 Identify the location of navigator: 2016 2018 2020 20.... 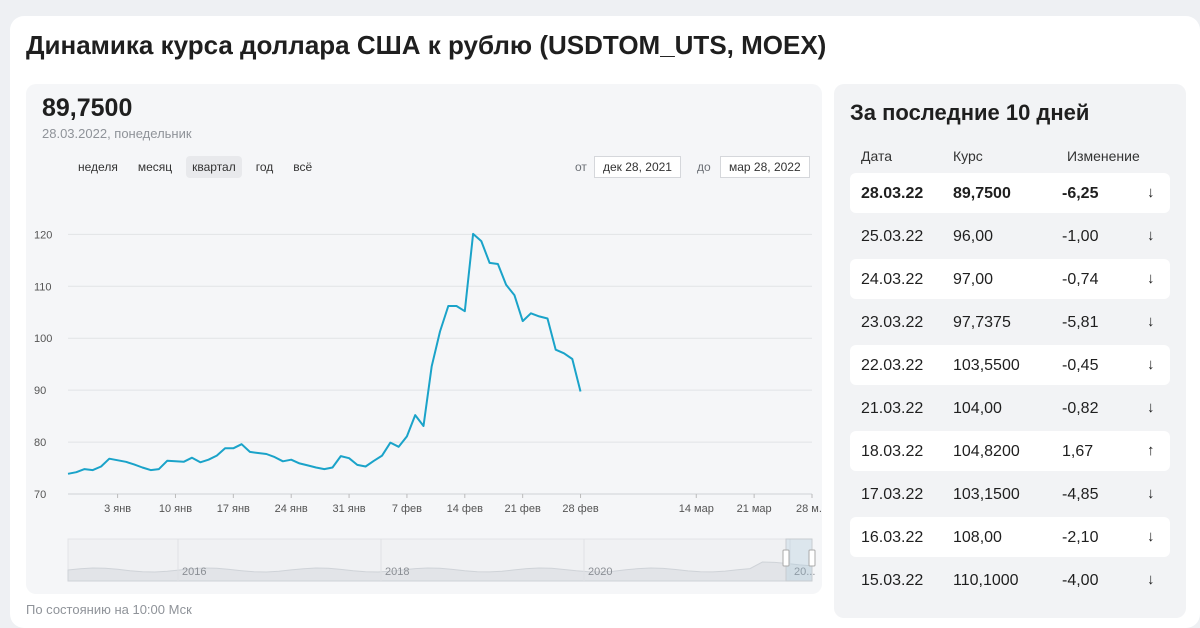
(441, 560).